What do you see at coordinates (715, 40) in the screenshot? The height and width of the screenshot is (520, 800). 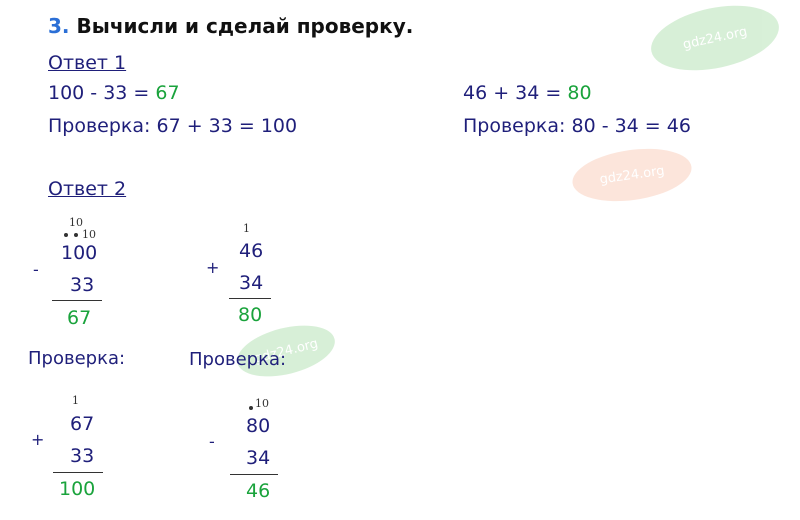 I see `watermark-1: gdz24.org` at bounding box center [715, 40].